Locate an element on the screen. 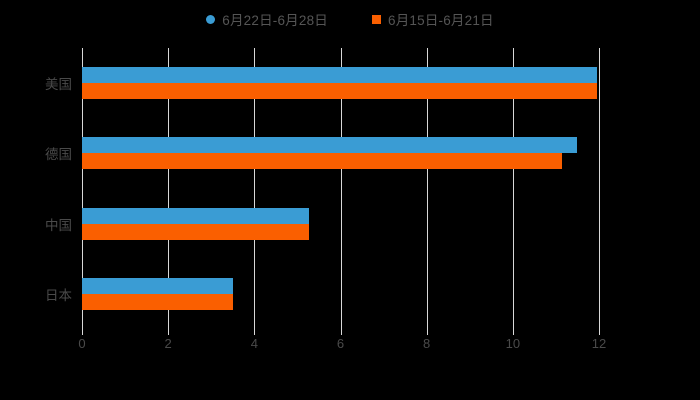  legend-label-series-0: 6月22日-6月28日 is located at coordinates (275, 20).